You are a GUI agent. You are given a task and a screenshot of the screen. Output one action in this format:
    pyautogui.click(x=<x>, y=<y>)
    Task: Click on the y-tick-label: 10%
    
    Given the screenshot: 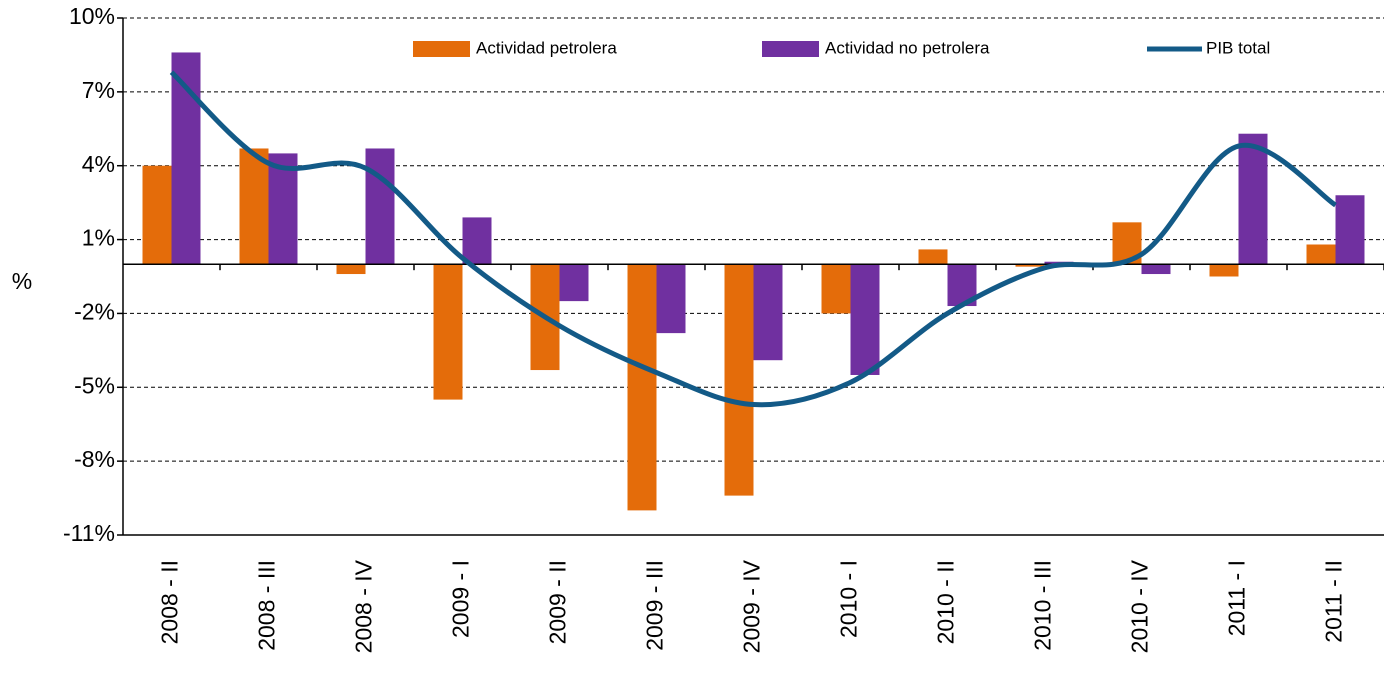 What is the action you would take?
    pyautogui.click(x=92, y=16)
    